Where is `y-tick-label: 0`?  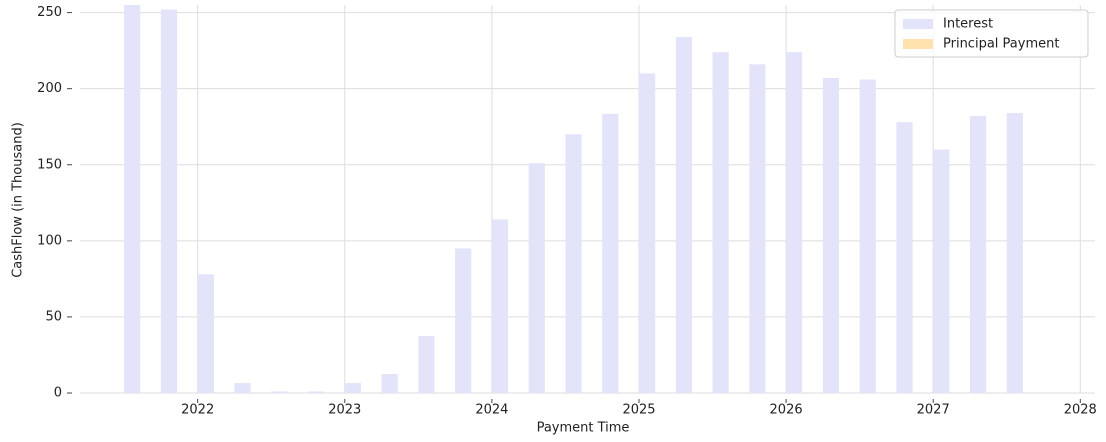
y-tick-label: 0 is located at coordinates (58, 393).